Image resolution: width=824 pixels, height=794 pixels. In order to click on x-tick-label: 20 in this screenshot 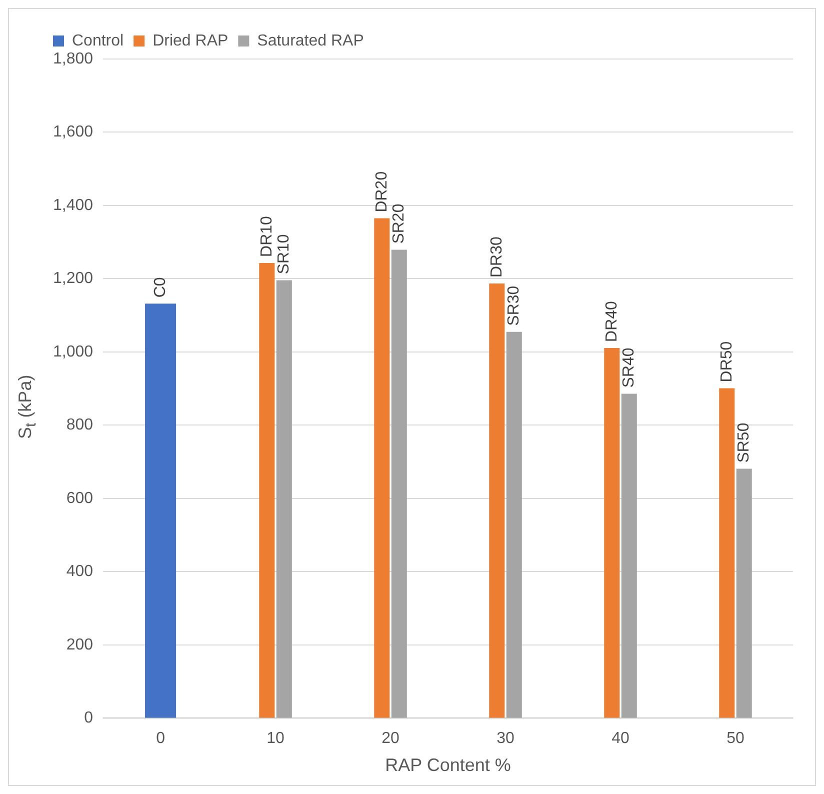, I will do `click(391, 739)`.